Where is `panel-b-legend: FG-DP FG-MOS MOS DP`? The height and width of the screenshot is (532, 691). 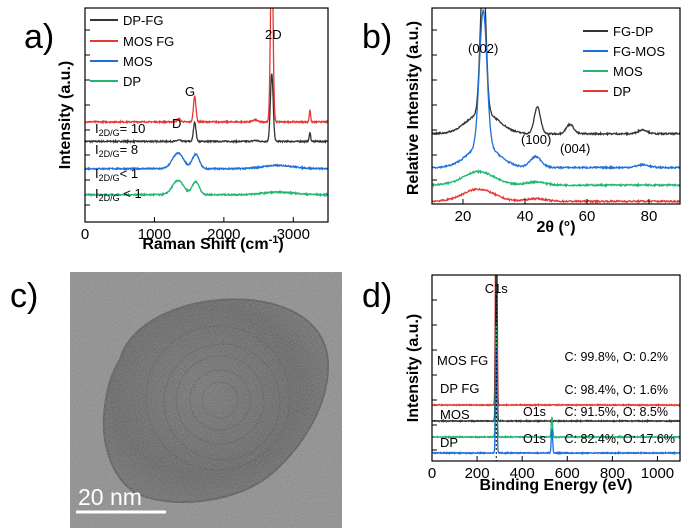 panel-b-legend: FG-DP FG-MOS MOS DP is located at coordinates (624, 61).